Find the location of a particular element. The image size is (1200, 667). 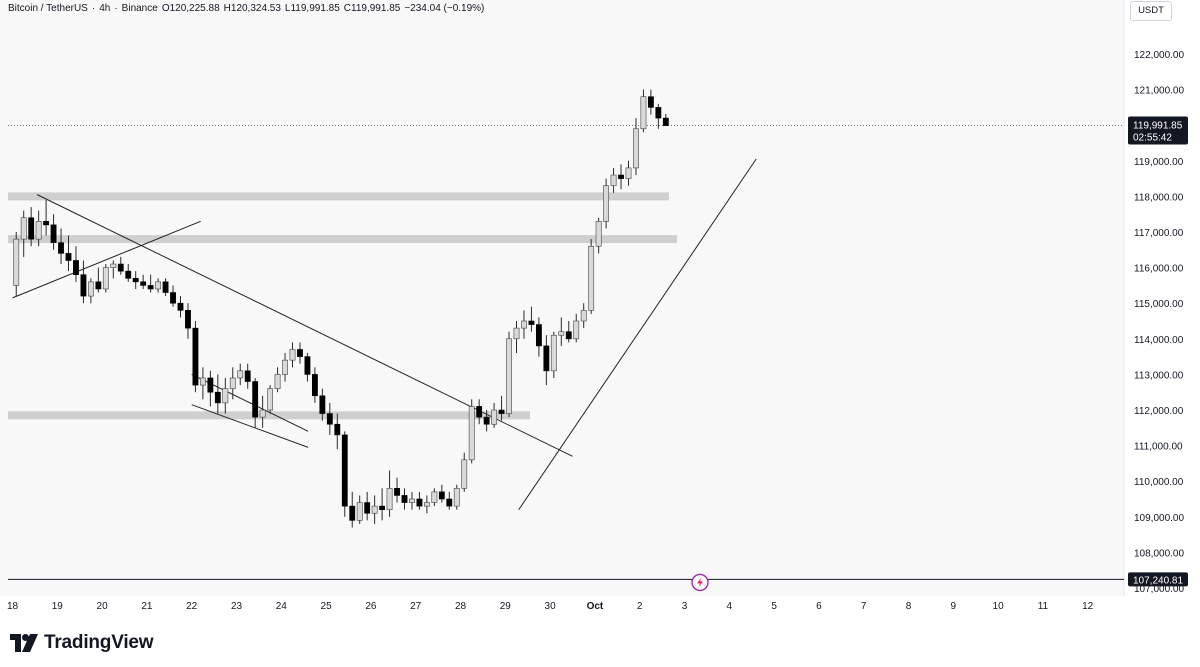

tradingview-logo: TradingView is located at coordinates (82, 643).